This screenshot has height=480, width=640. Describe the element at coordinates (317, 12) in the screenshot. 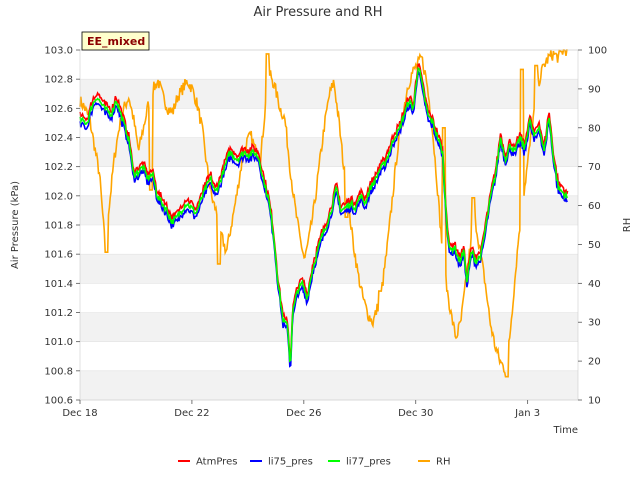

I see `chart-title: Air Pressure and RH` at that location.